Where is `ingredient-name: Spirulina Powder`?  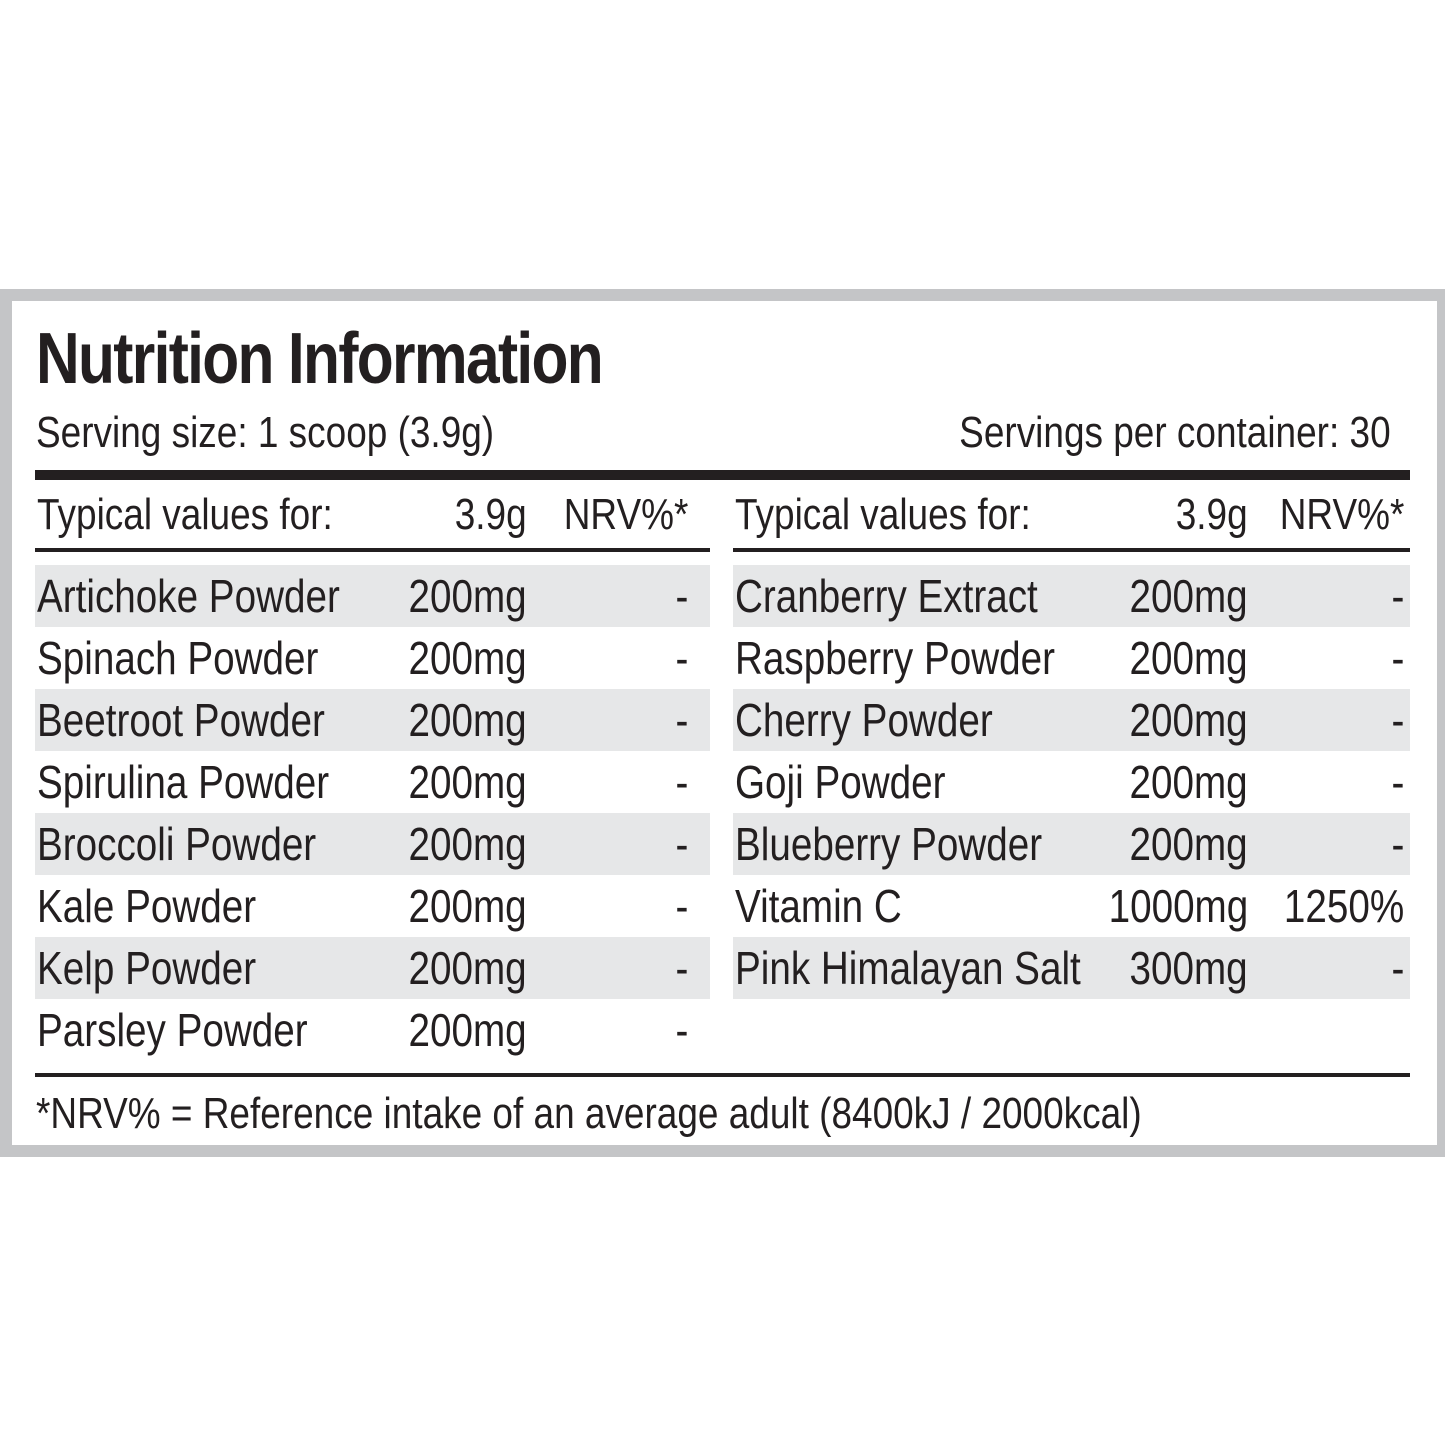
ingredient-name: Spirulina Powder is located at coordinates (183, 782).